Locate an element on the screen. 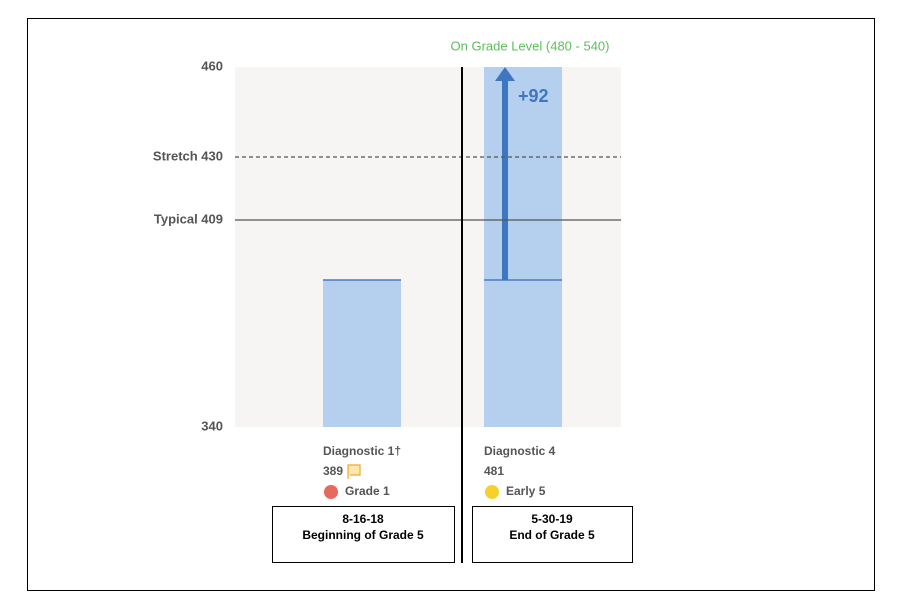 This screenshot has width=900, height=604. category-label: Diagnostic 1† is located at coordinates (362, 451).